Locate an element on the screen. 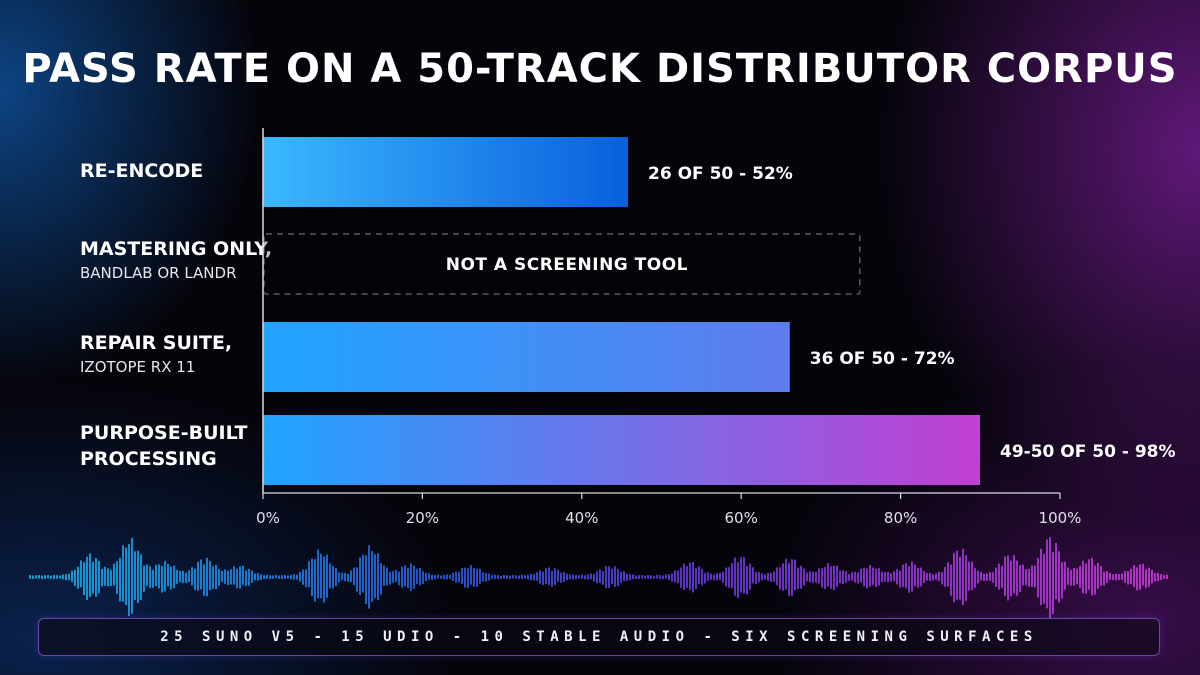  not-applicable-box is located at coordinates (562, 264).